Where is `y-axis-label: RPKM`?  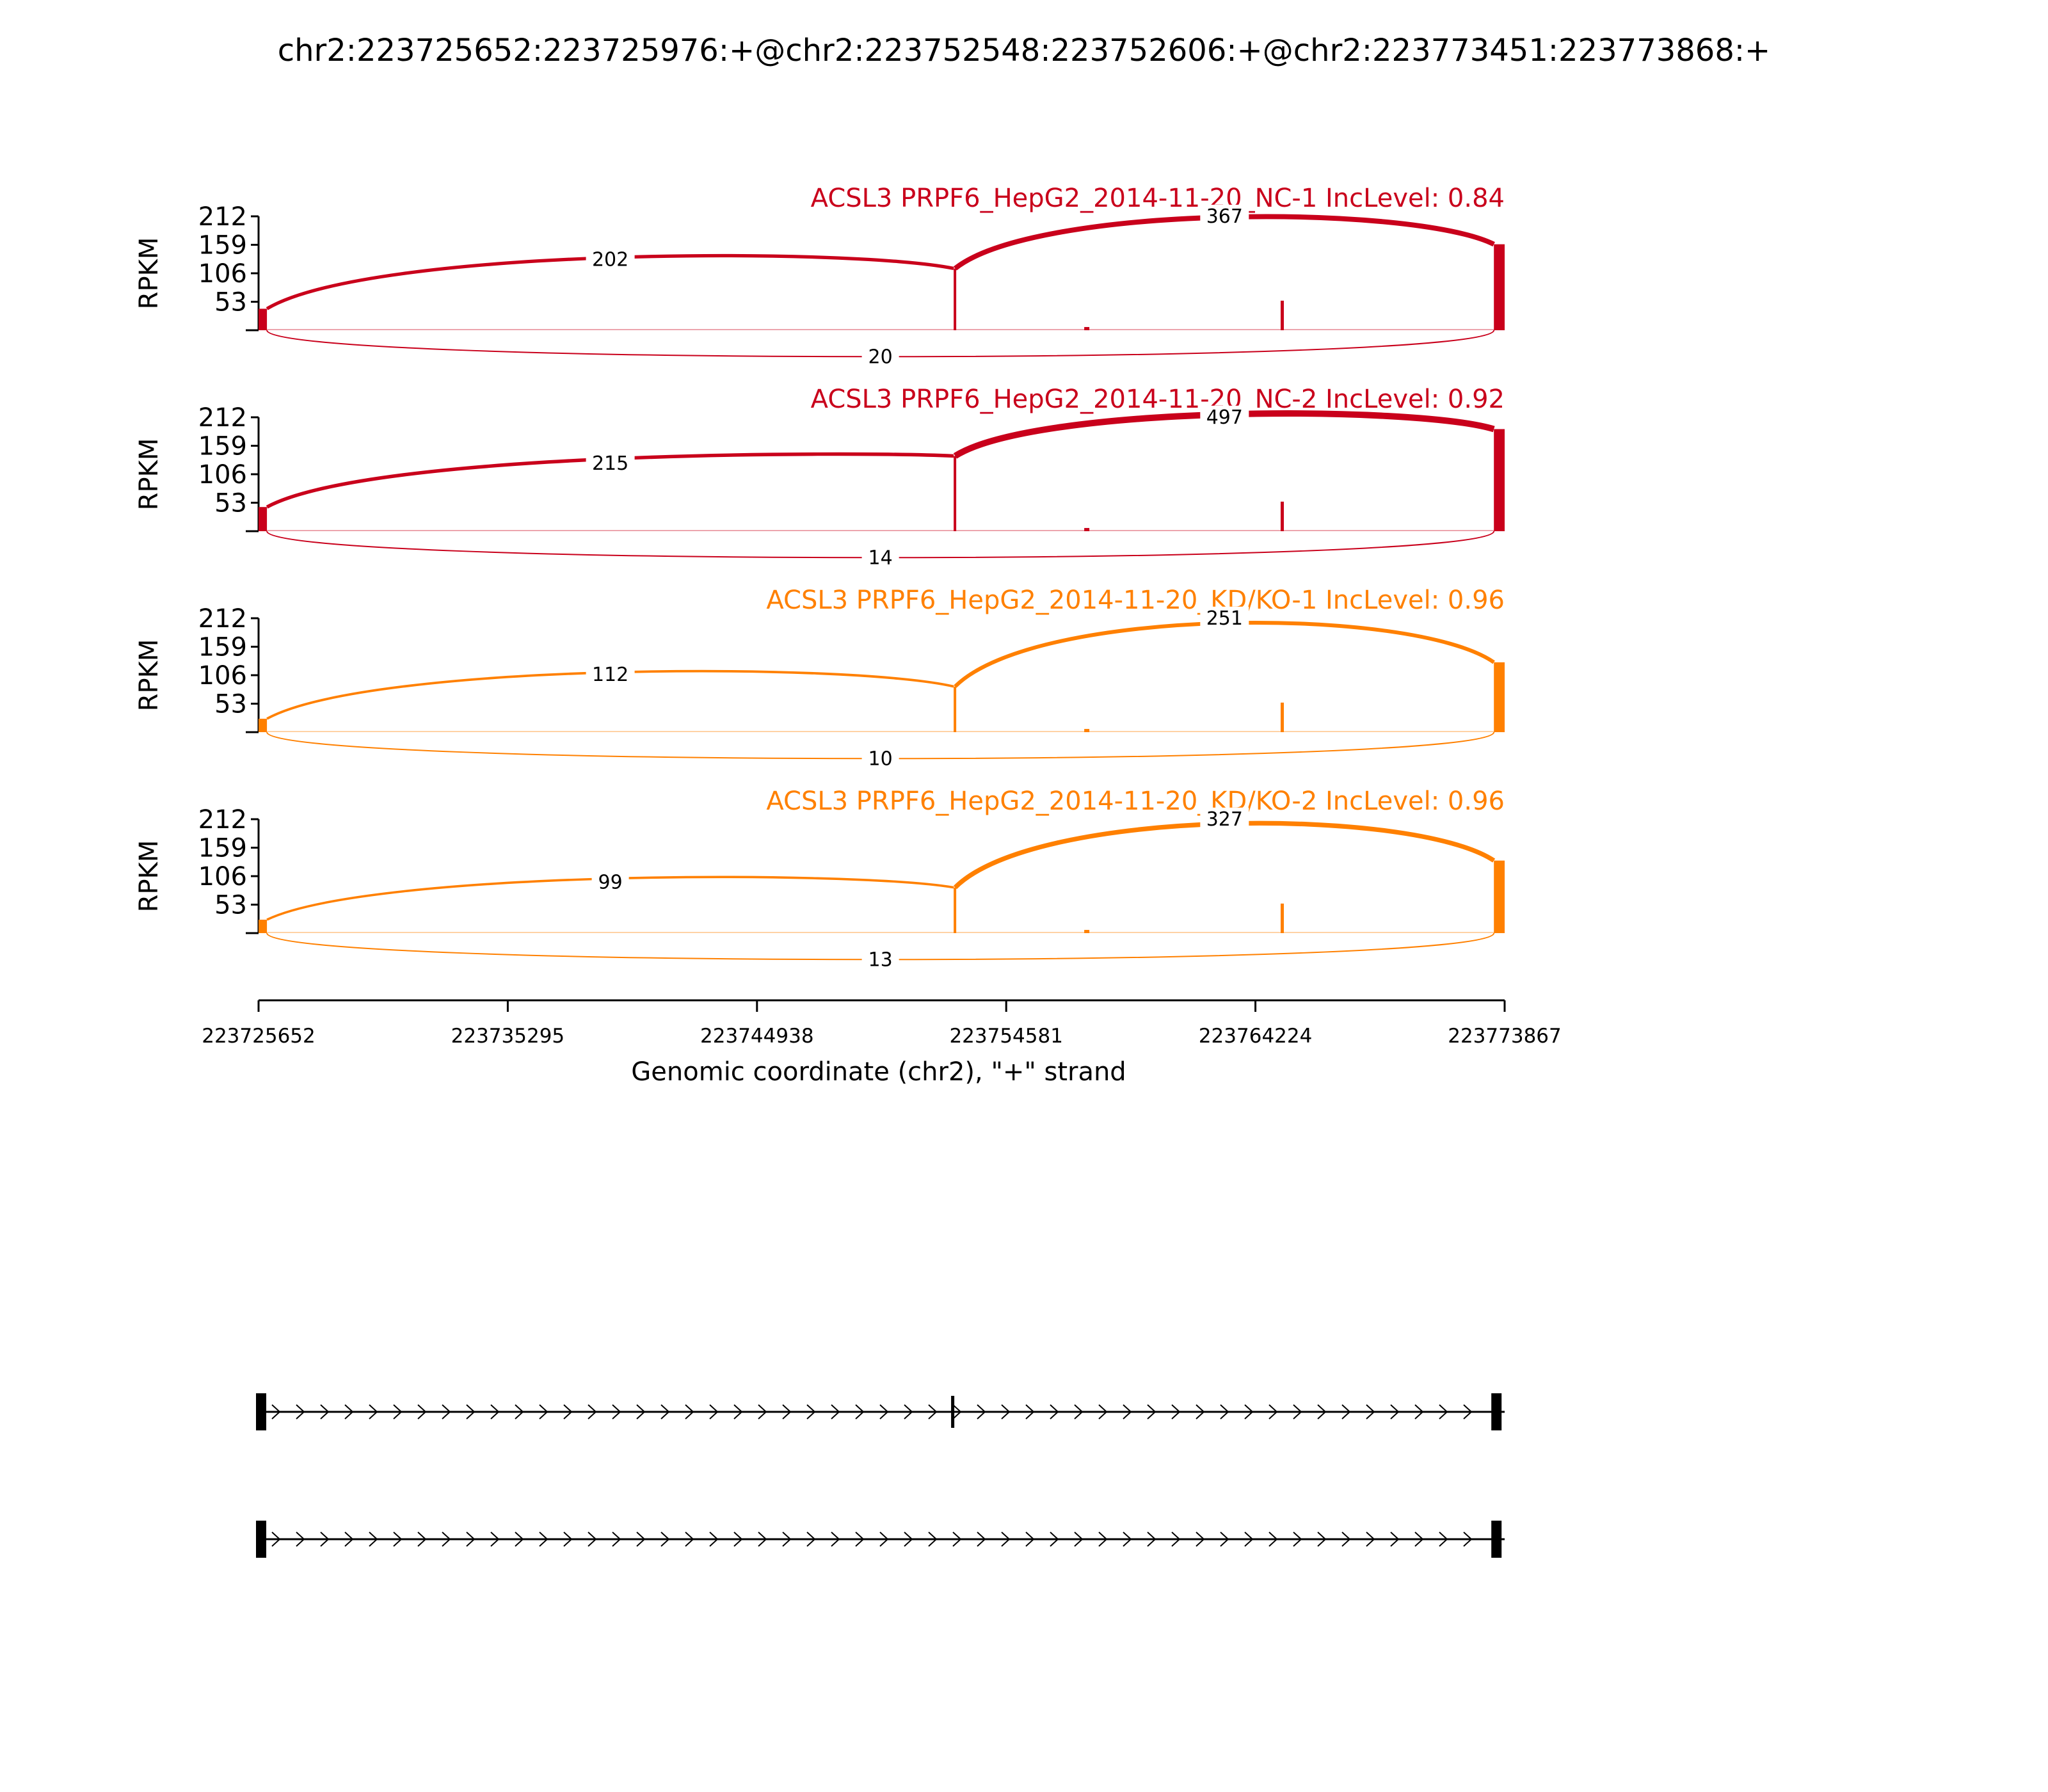 y-axis-label: RPKM is located at coordinates (149, 675).